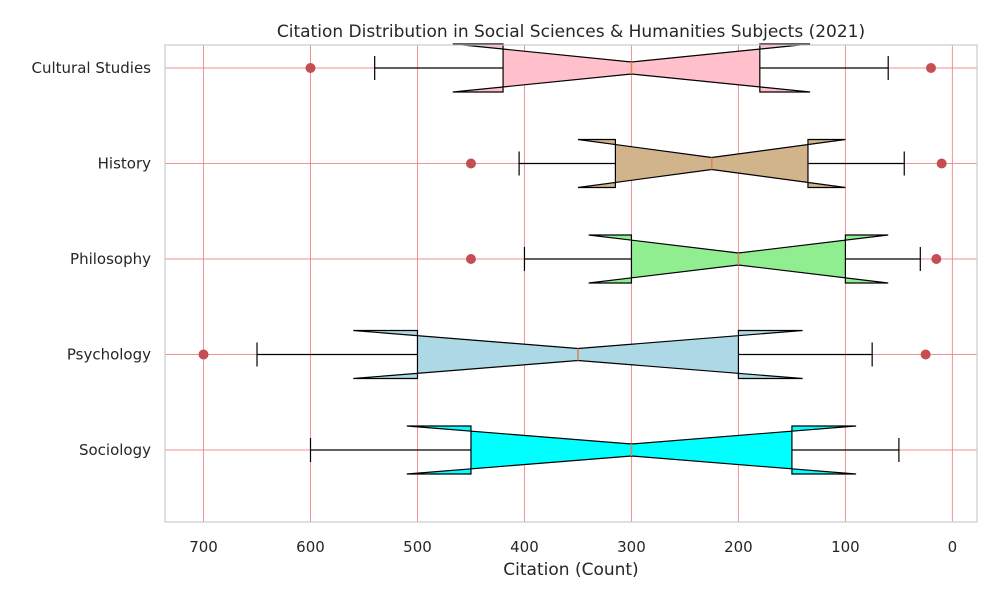 The height and width of the screenshot is (600, 1000). What do you see at coordinates (110, 259) in the screenshot?
I see `y-tick-label: Philosophy` at bounding box center [110, 259].